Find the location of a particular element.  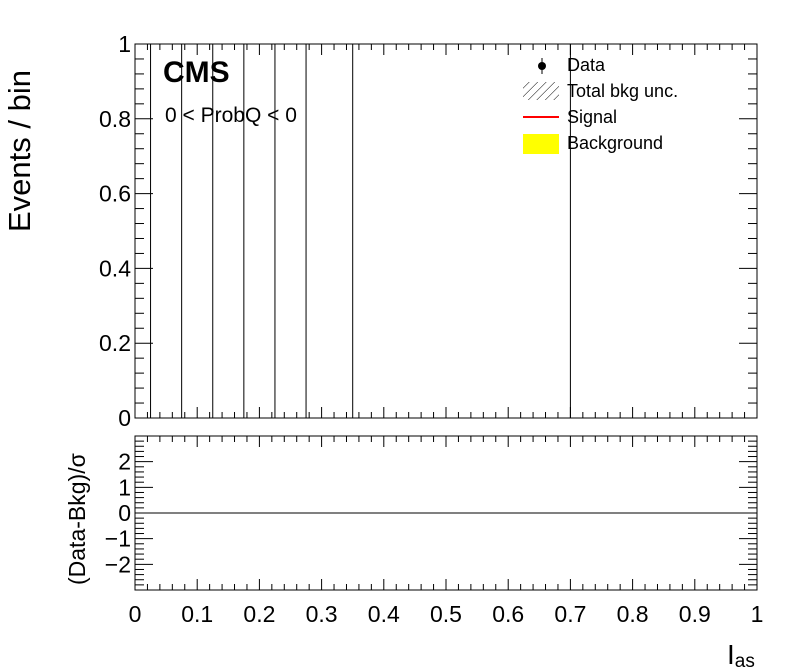

x-tick-label: 0.9 is located at coordinates (695, 614).